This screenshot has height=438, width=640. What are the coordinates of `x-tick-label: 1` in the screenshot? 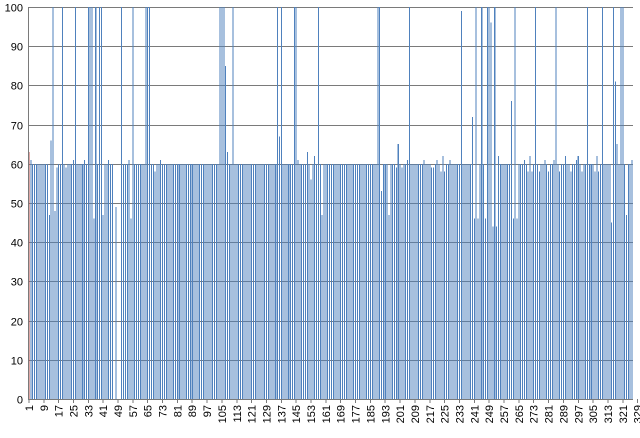 It's located at (30, 408).